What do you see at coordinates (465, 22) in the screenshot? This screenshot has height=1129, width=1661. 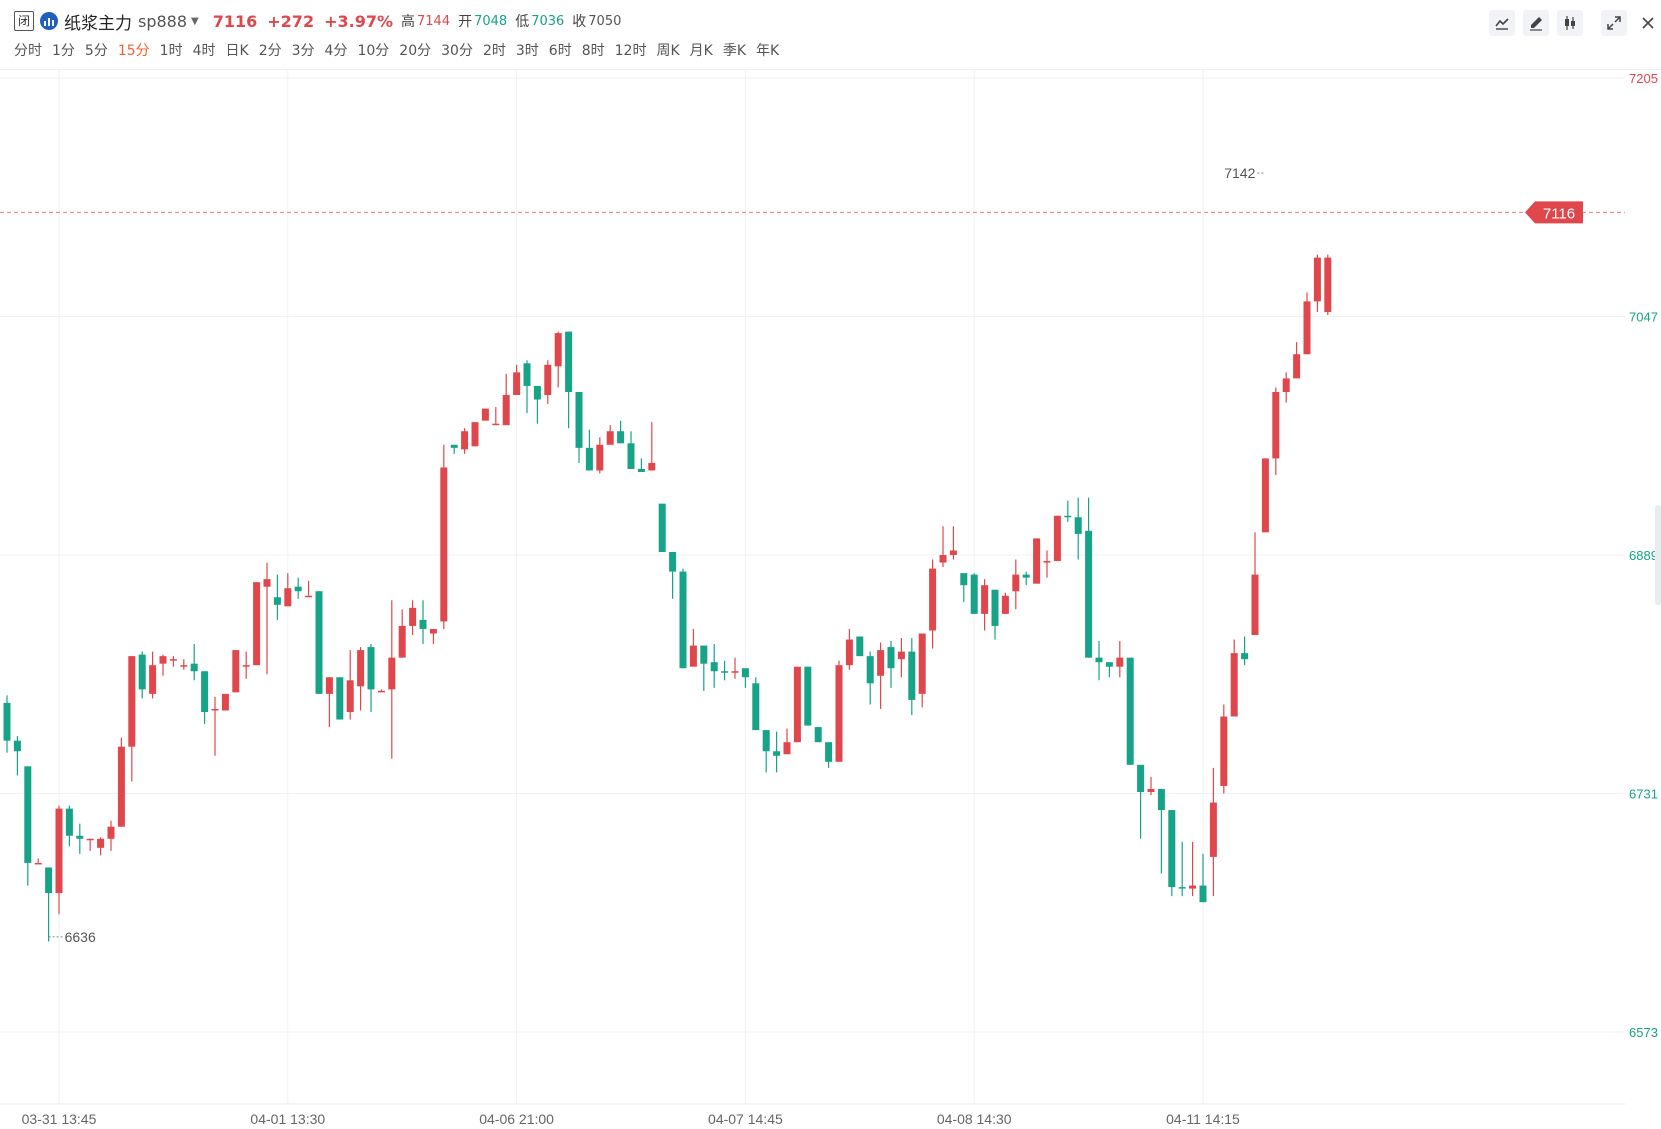 I see `open-label: 开` at bounding box center [465, 22].